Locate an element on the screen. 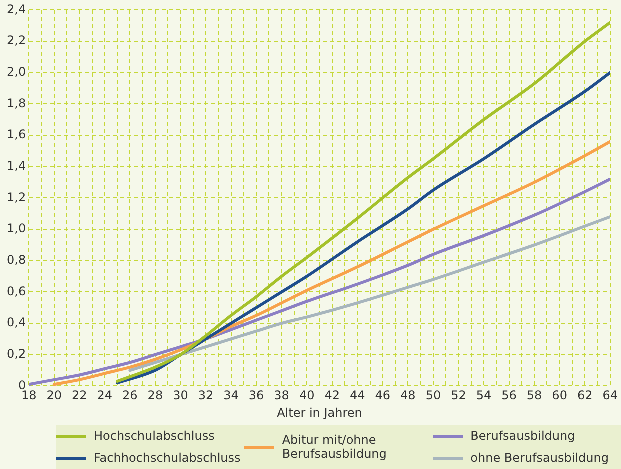  x-tick-label: 42 is located at coordinates (332, 395).